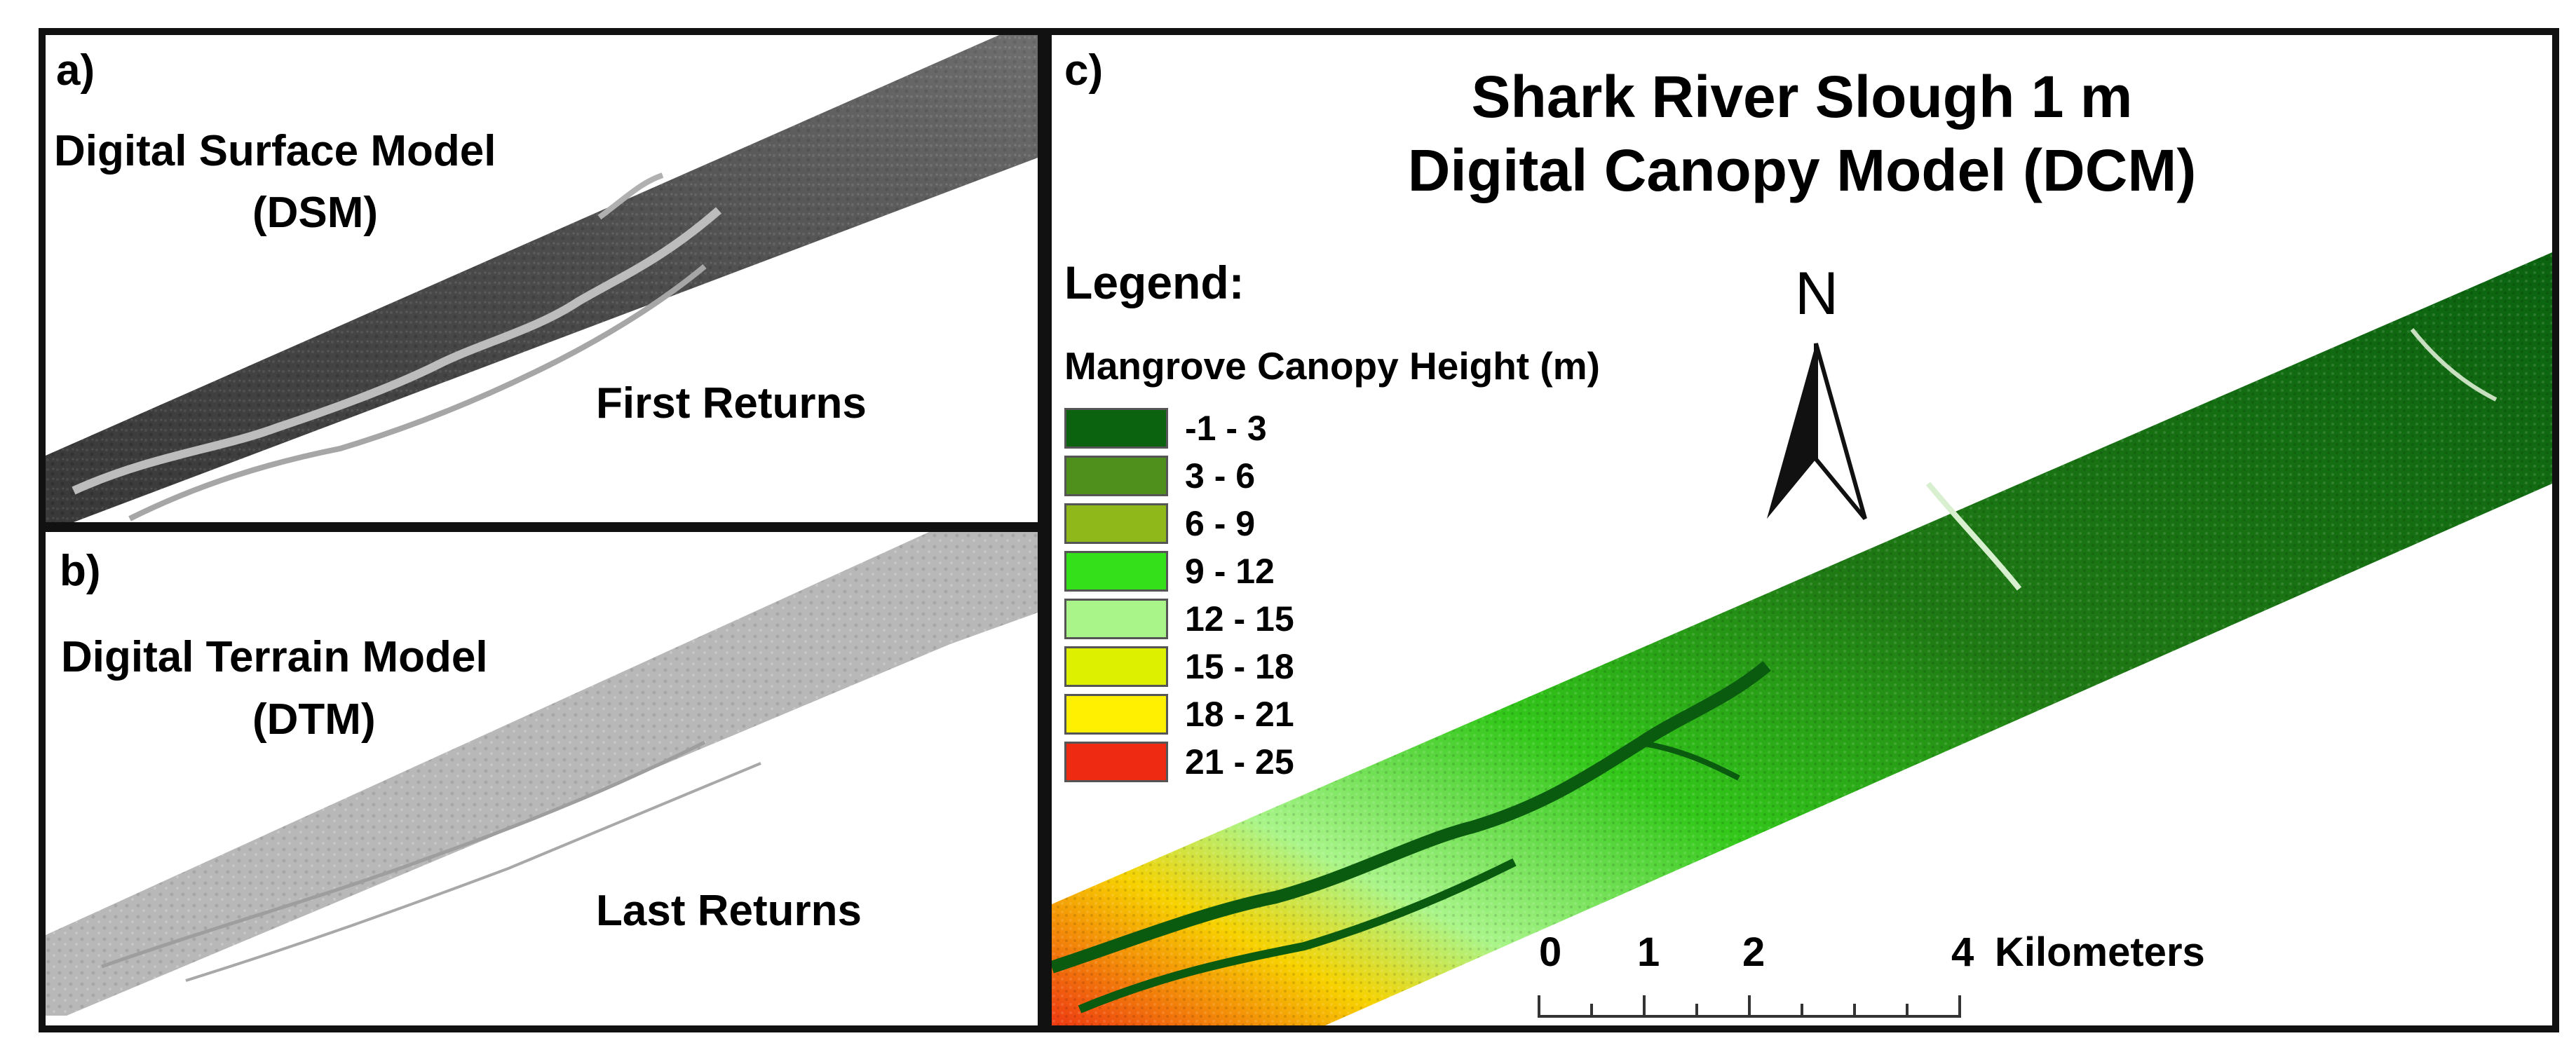 This screenshot has width=2576, height=1064. I want to click on panel-c-title-line2: Digital Canopy Model (DCM), so click(1802, 170).